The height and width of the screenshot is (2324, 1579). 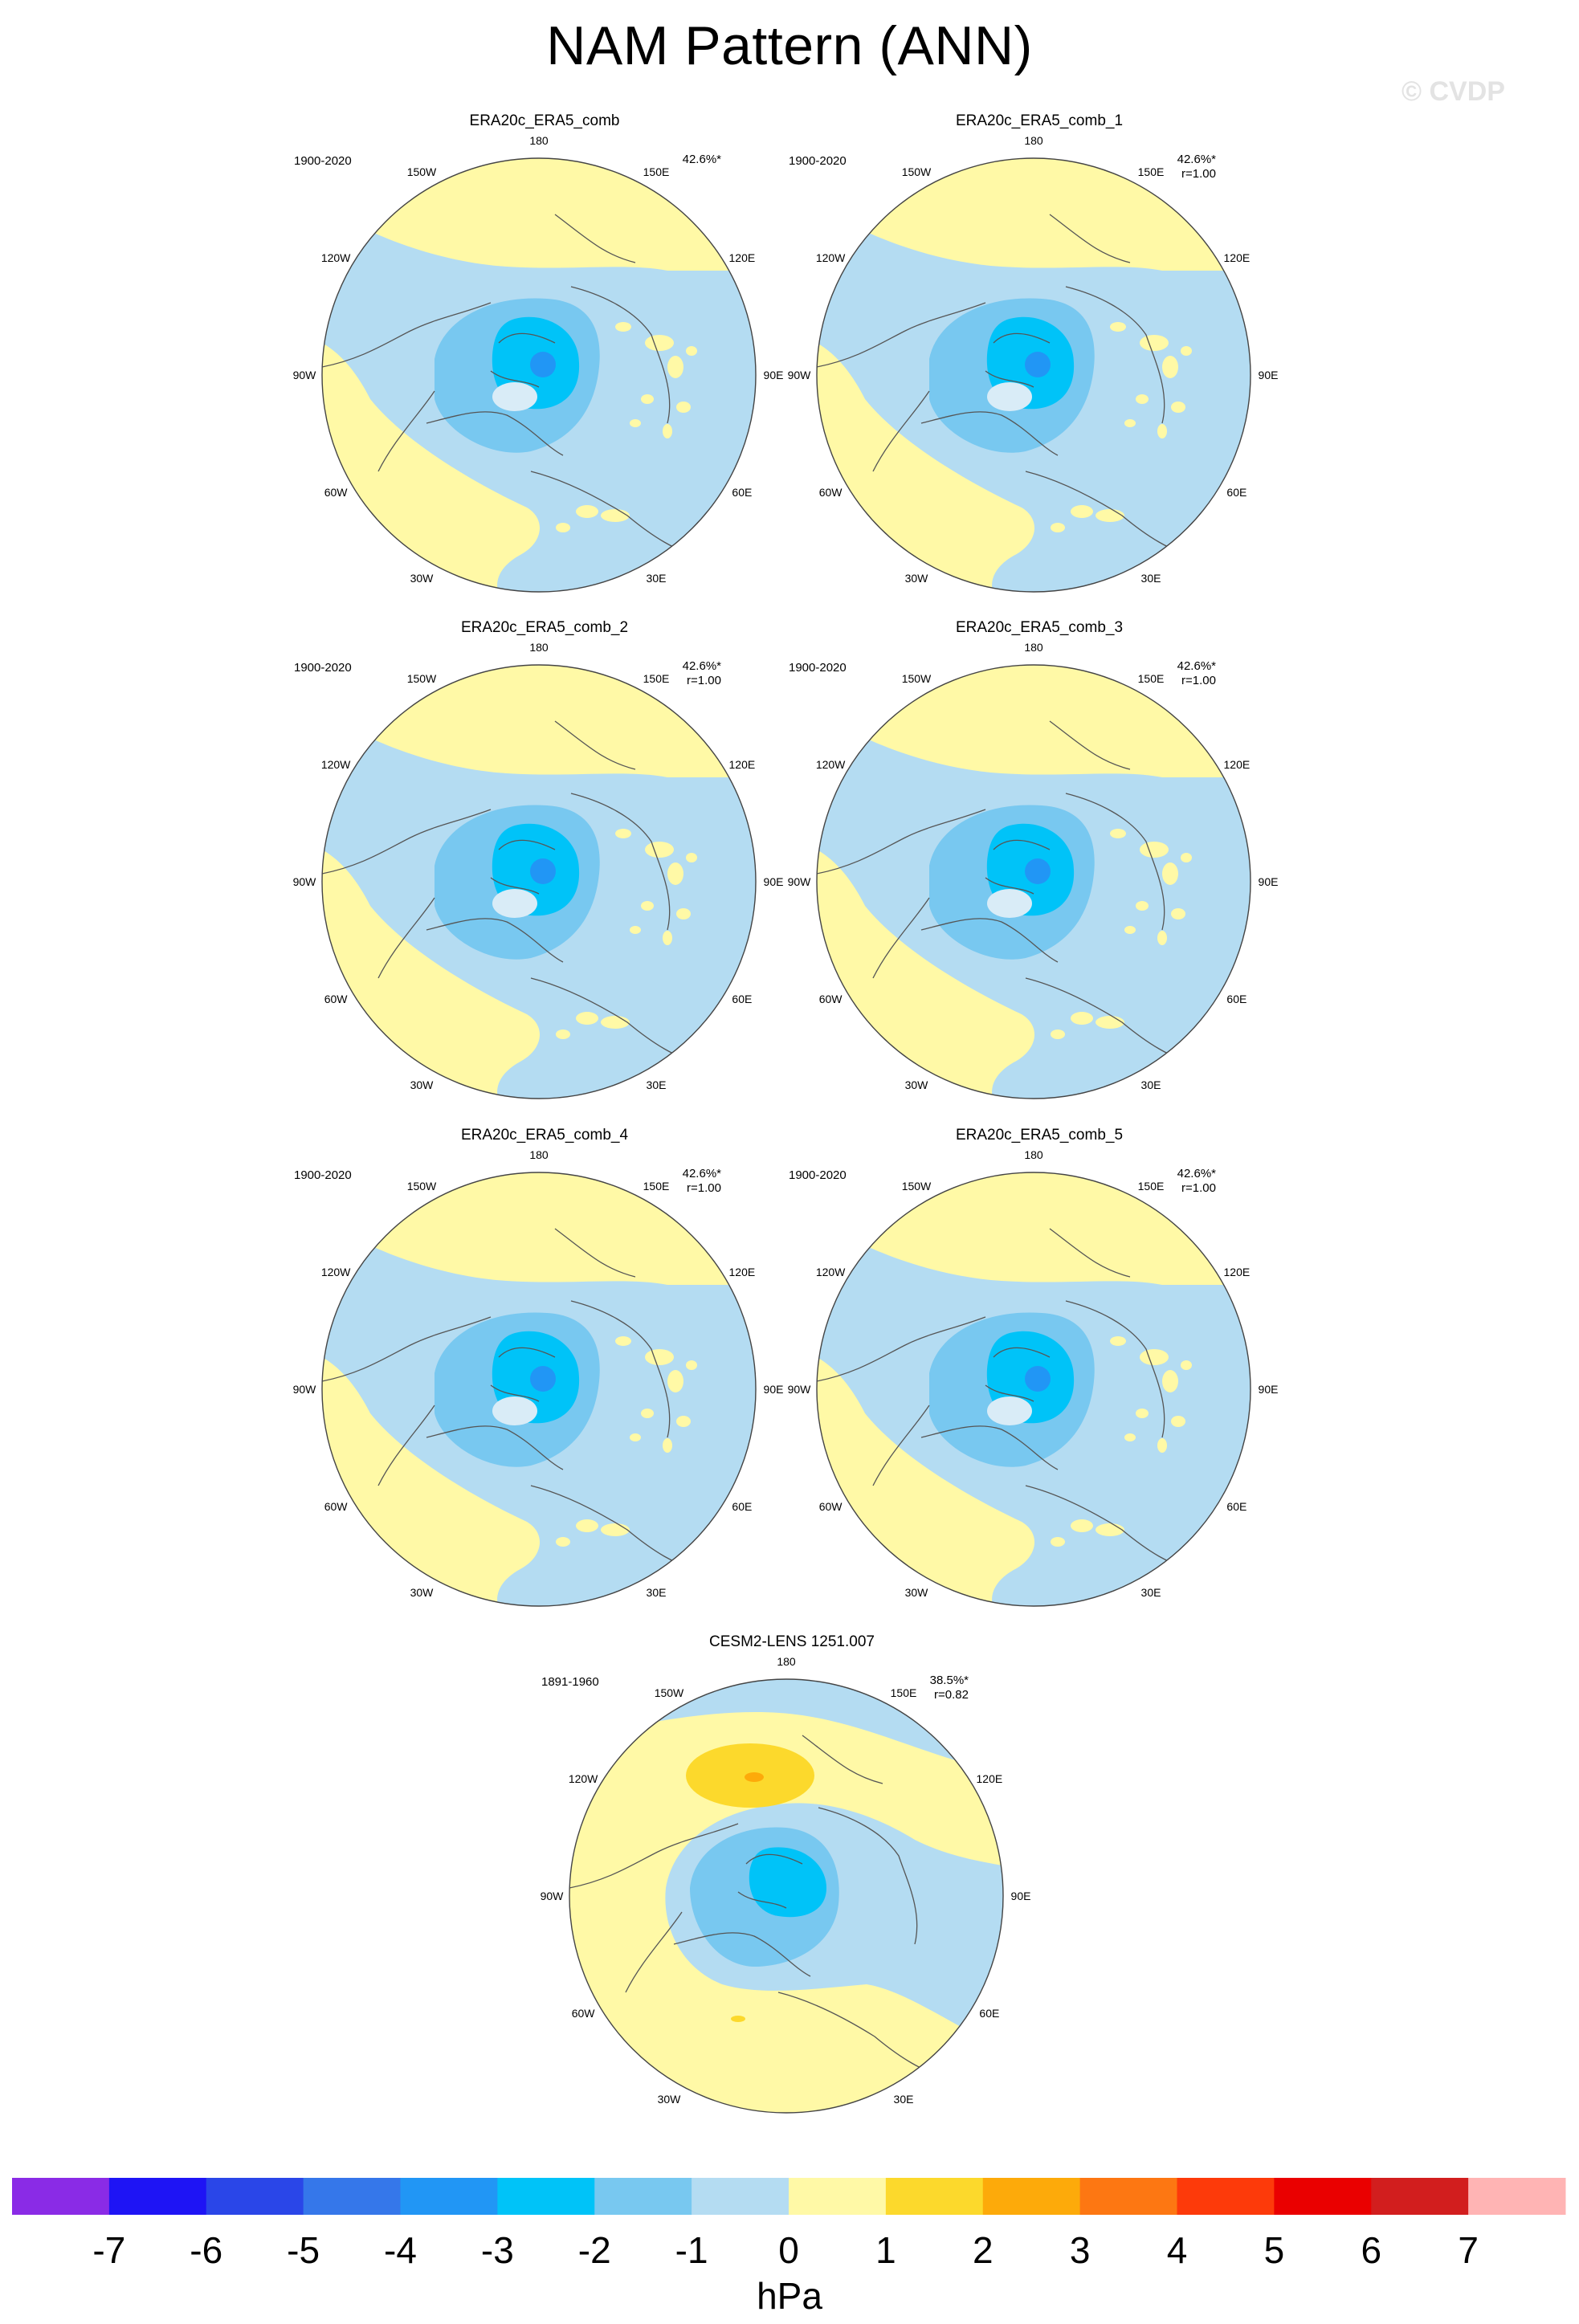 What do you see at coordinates (1269, 375) in the screenshot?
I see `longitude-label: 90E` at bounding box center [1269, 375].